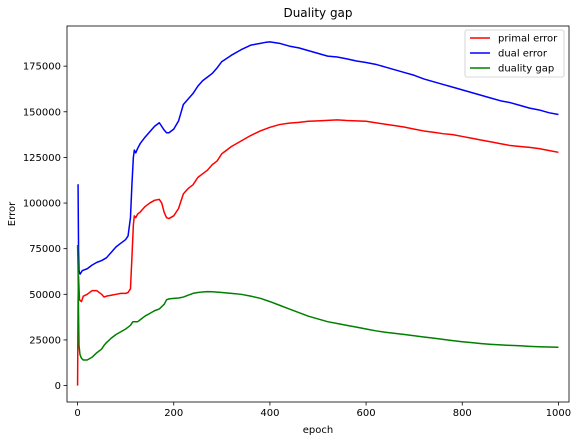 The width and height of the screenshot is (575, 441). I want to click on y-tick-label: 150000, so click(42, 112).